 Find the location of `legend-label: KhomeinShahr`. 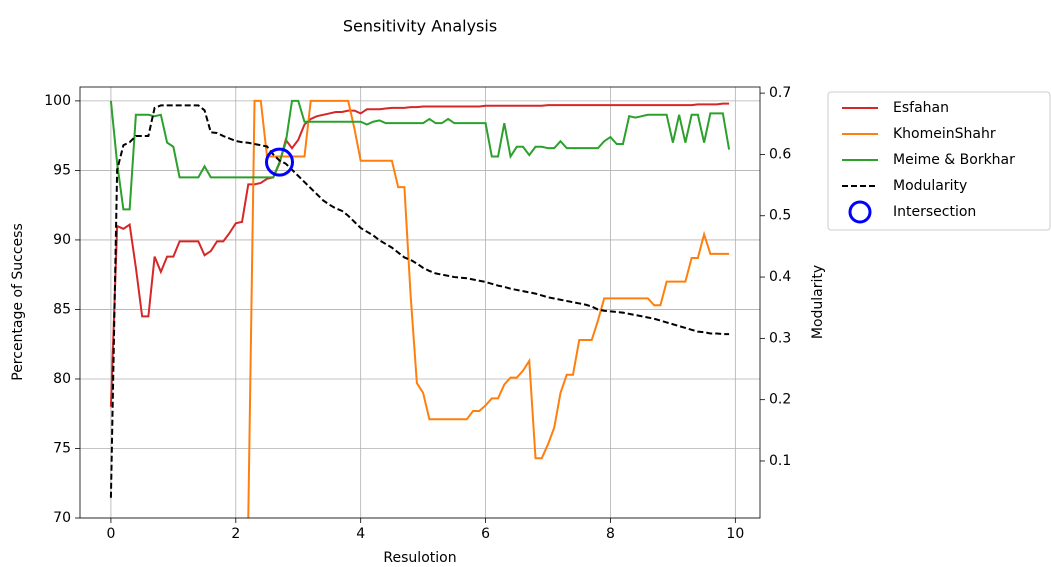

legend-label: KhomeinShahr is located at coordinates (944, 134).